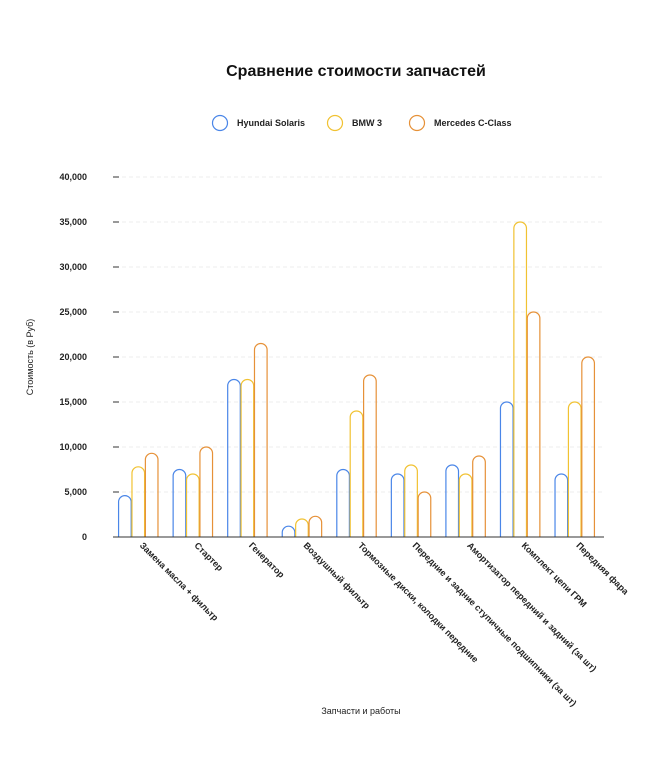  I want to click on y-tick-label: 35,000, so click(73, 222).